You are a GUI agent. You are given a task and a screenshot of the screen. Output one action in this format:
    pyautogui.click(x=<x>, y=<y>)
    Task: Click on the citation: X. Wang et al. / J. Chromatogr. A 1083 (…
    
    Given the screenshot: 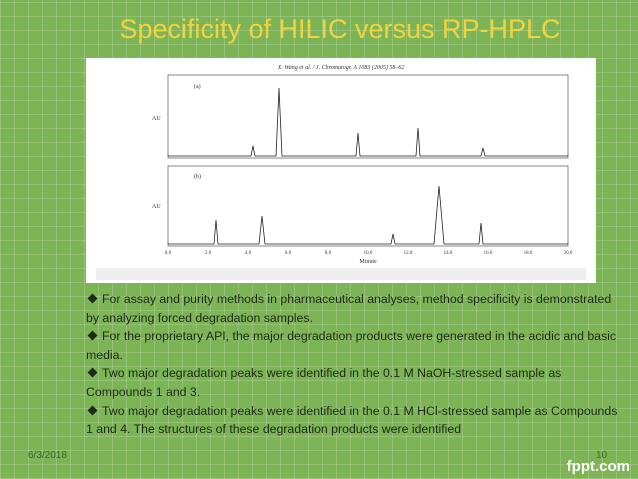 What is the action you would take?
    pyautogui.click(x=341, y=67)
    